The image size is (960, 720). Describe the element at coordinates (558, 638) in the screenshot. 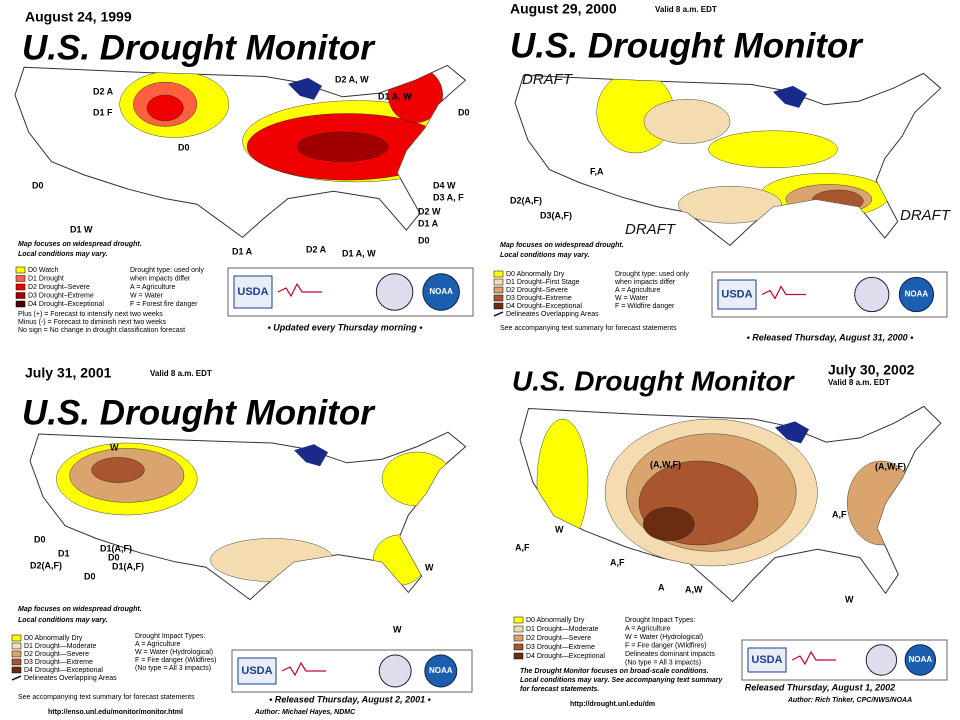

I see `text: D2 Drought—Severe` at that location.